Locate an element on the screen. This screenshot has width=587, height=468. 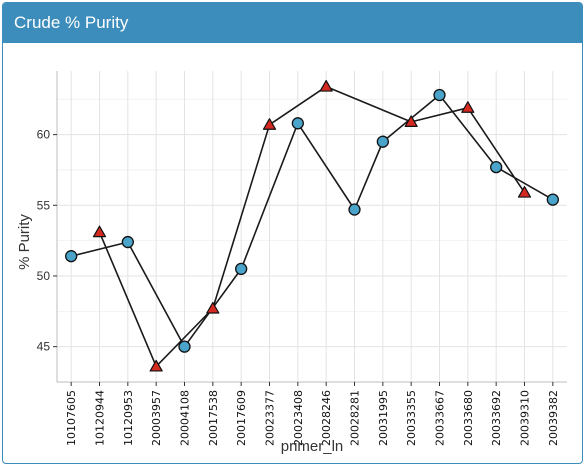
panel-title: Crude % Purity is located at coordinates (292, 23).